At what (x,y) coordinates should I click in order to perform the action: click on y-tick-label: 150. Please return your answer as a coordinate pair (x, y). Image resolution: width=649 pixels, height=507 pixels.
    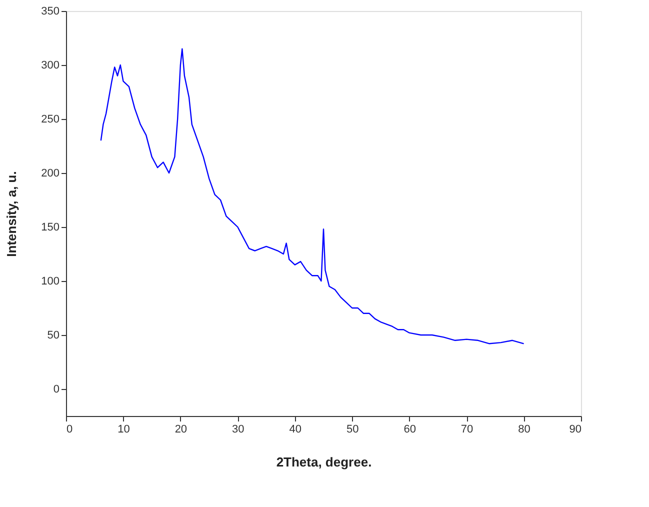
    Looking at the image, I should click on (50, 228).